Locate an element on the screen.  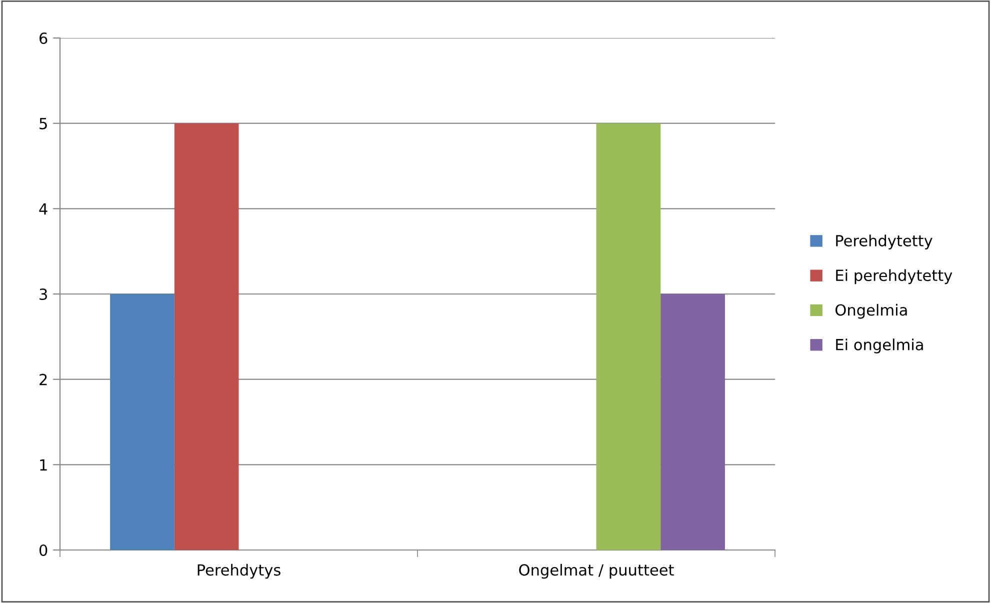
y-tick-label: 6 is located at coordinates (44, 38).